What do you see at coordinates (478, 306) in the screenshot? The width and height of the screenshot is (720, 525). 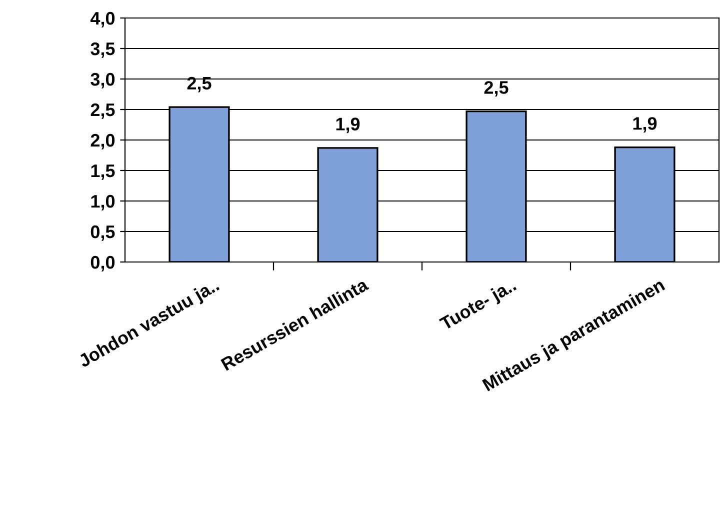 I see `x-tick-label: Tuote- ja..` at bounding box center [478, 306].